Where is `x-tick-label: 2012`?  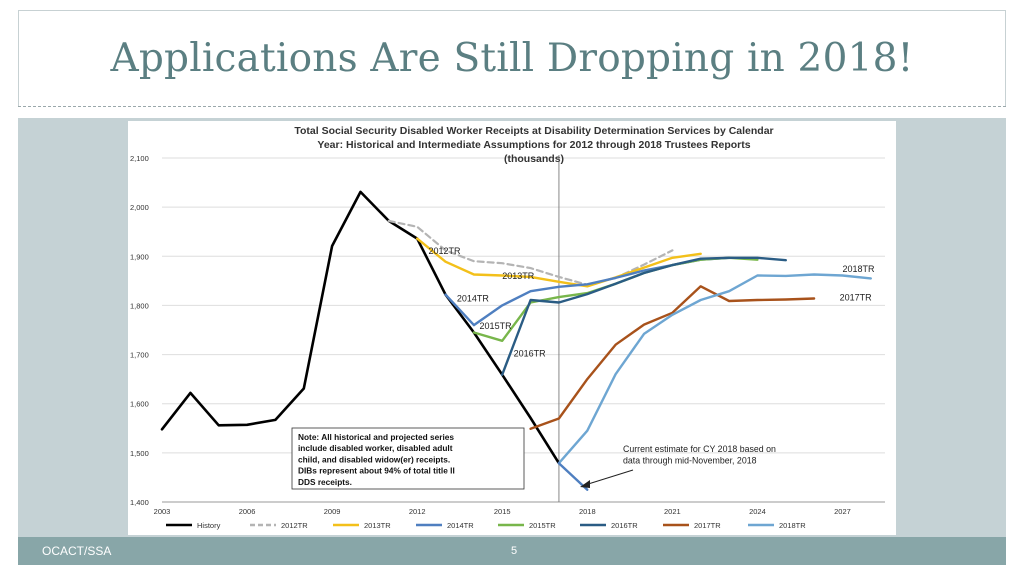 x-tick-label: 2012 is located at coordinates (417, 511).